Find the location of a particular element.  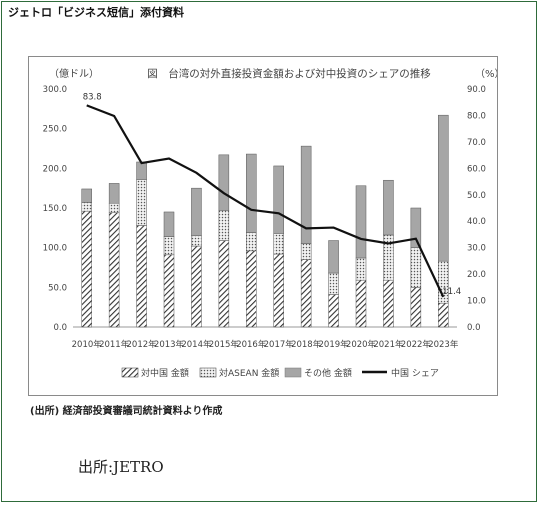

y-right-tick-label: 10.0 is located at coordinates (476, 302).